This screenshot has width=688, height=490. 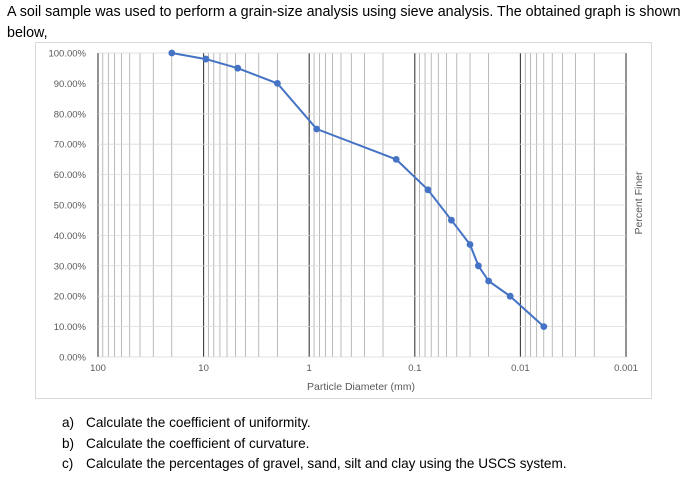 What do you see at coordinates (98, 368) in the screenshot?
I see `x-tick-label: 100` at bounding box center [98, 368].